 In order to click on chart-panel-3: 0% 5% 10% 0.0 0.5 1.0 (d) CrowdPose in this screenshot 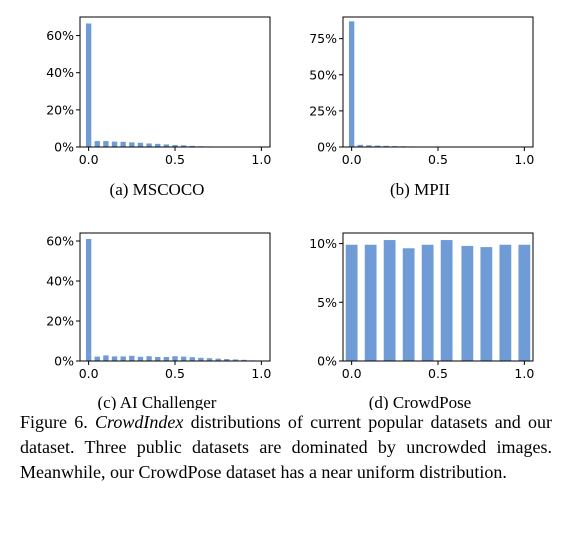, I will do `click(421, 321)`.